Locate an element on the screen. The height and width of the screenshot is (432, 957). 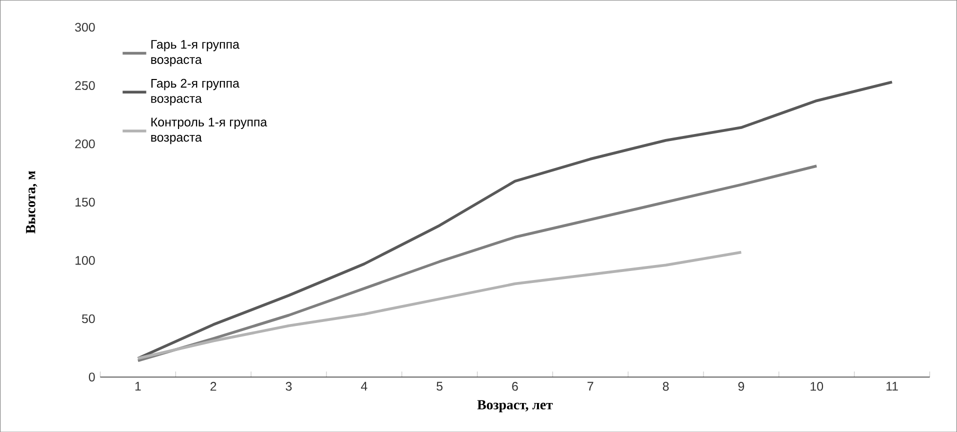
x-tick-label: 8 is located at coordinates (665, 386).